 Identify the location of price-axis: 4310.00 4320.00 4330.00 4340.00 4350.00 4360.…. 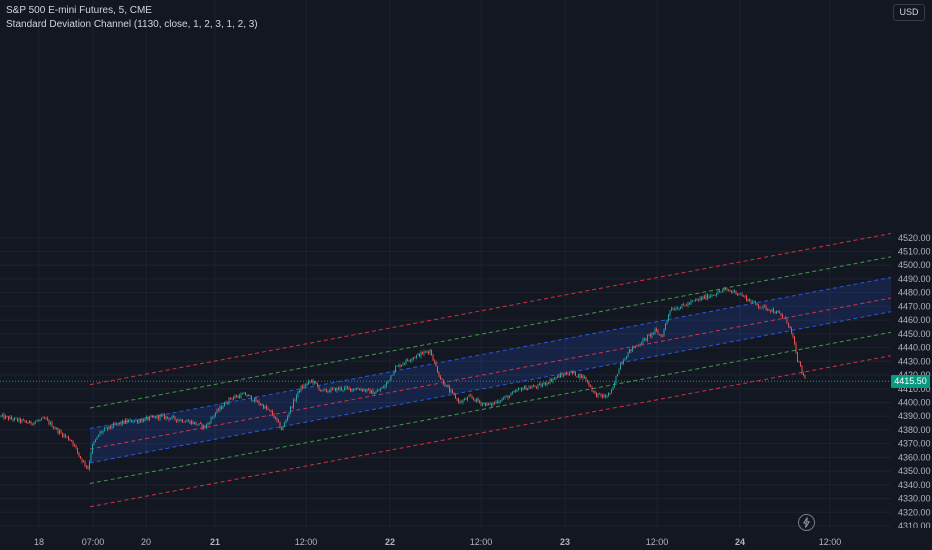
(911, 275).